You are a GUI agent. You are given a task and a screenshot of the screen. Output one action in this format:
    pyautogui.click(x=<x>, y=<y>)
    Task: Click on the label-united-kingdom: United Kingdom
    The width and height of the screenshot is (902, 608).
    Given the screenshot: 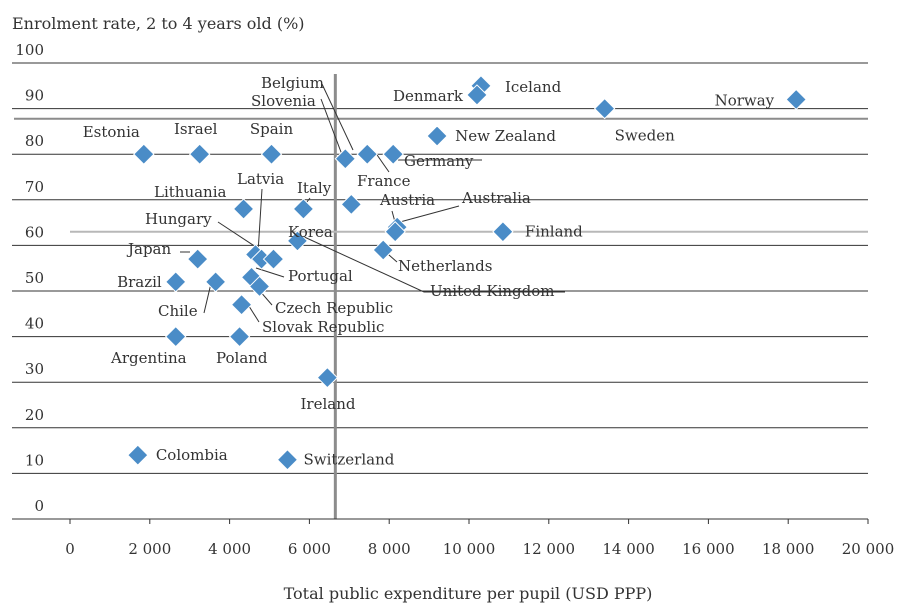 What is the action you would take?
    pyautogui.click(x=492, y=291)
    